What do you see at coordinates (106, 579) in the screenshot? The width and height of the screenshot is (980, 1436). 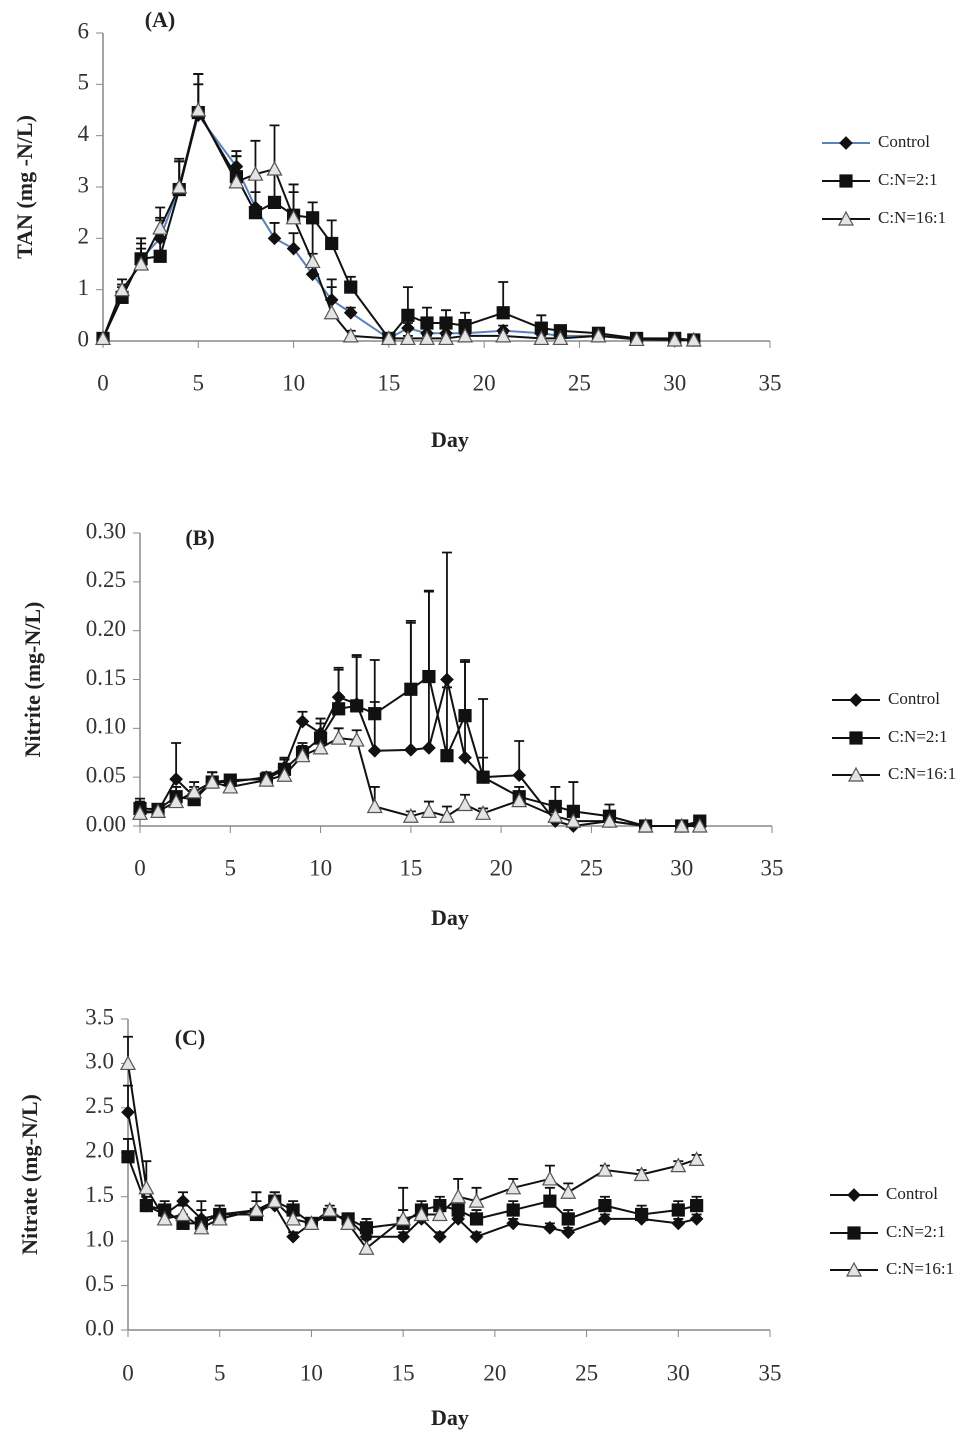 I see `y-tick-label: 0.25` at bounding box center [106, 579].